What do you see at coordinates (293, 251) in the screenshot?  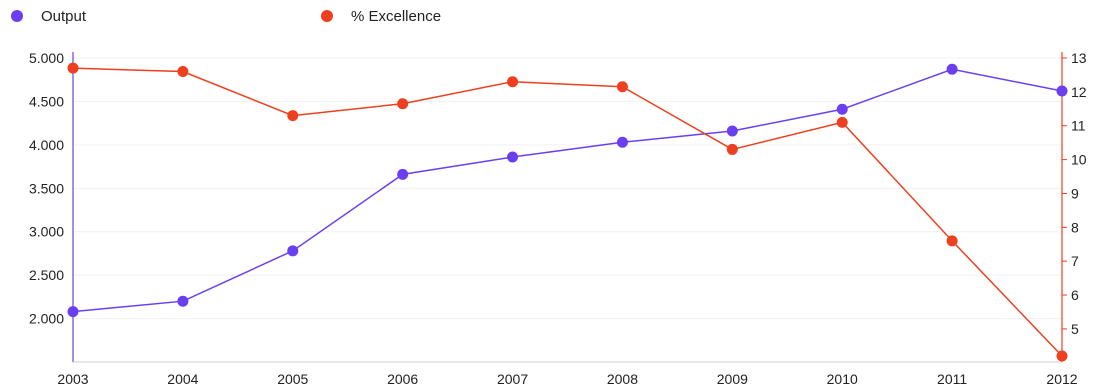 I see `point-output-2005` at bounding box center [293, 251].